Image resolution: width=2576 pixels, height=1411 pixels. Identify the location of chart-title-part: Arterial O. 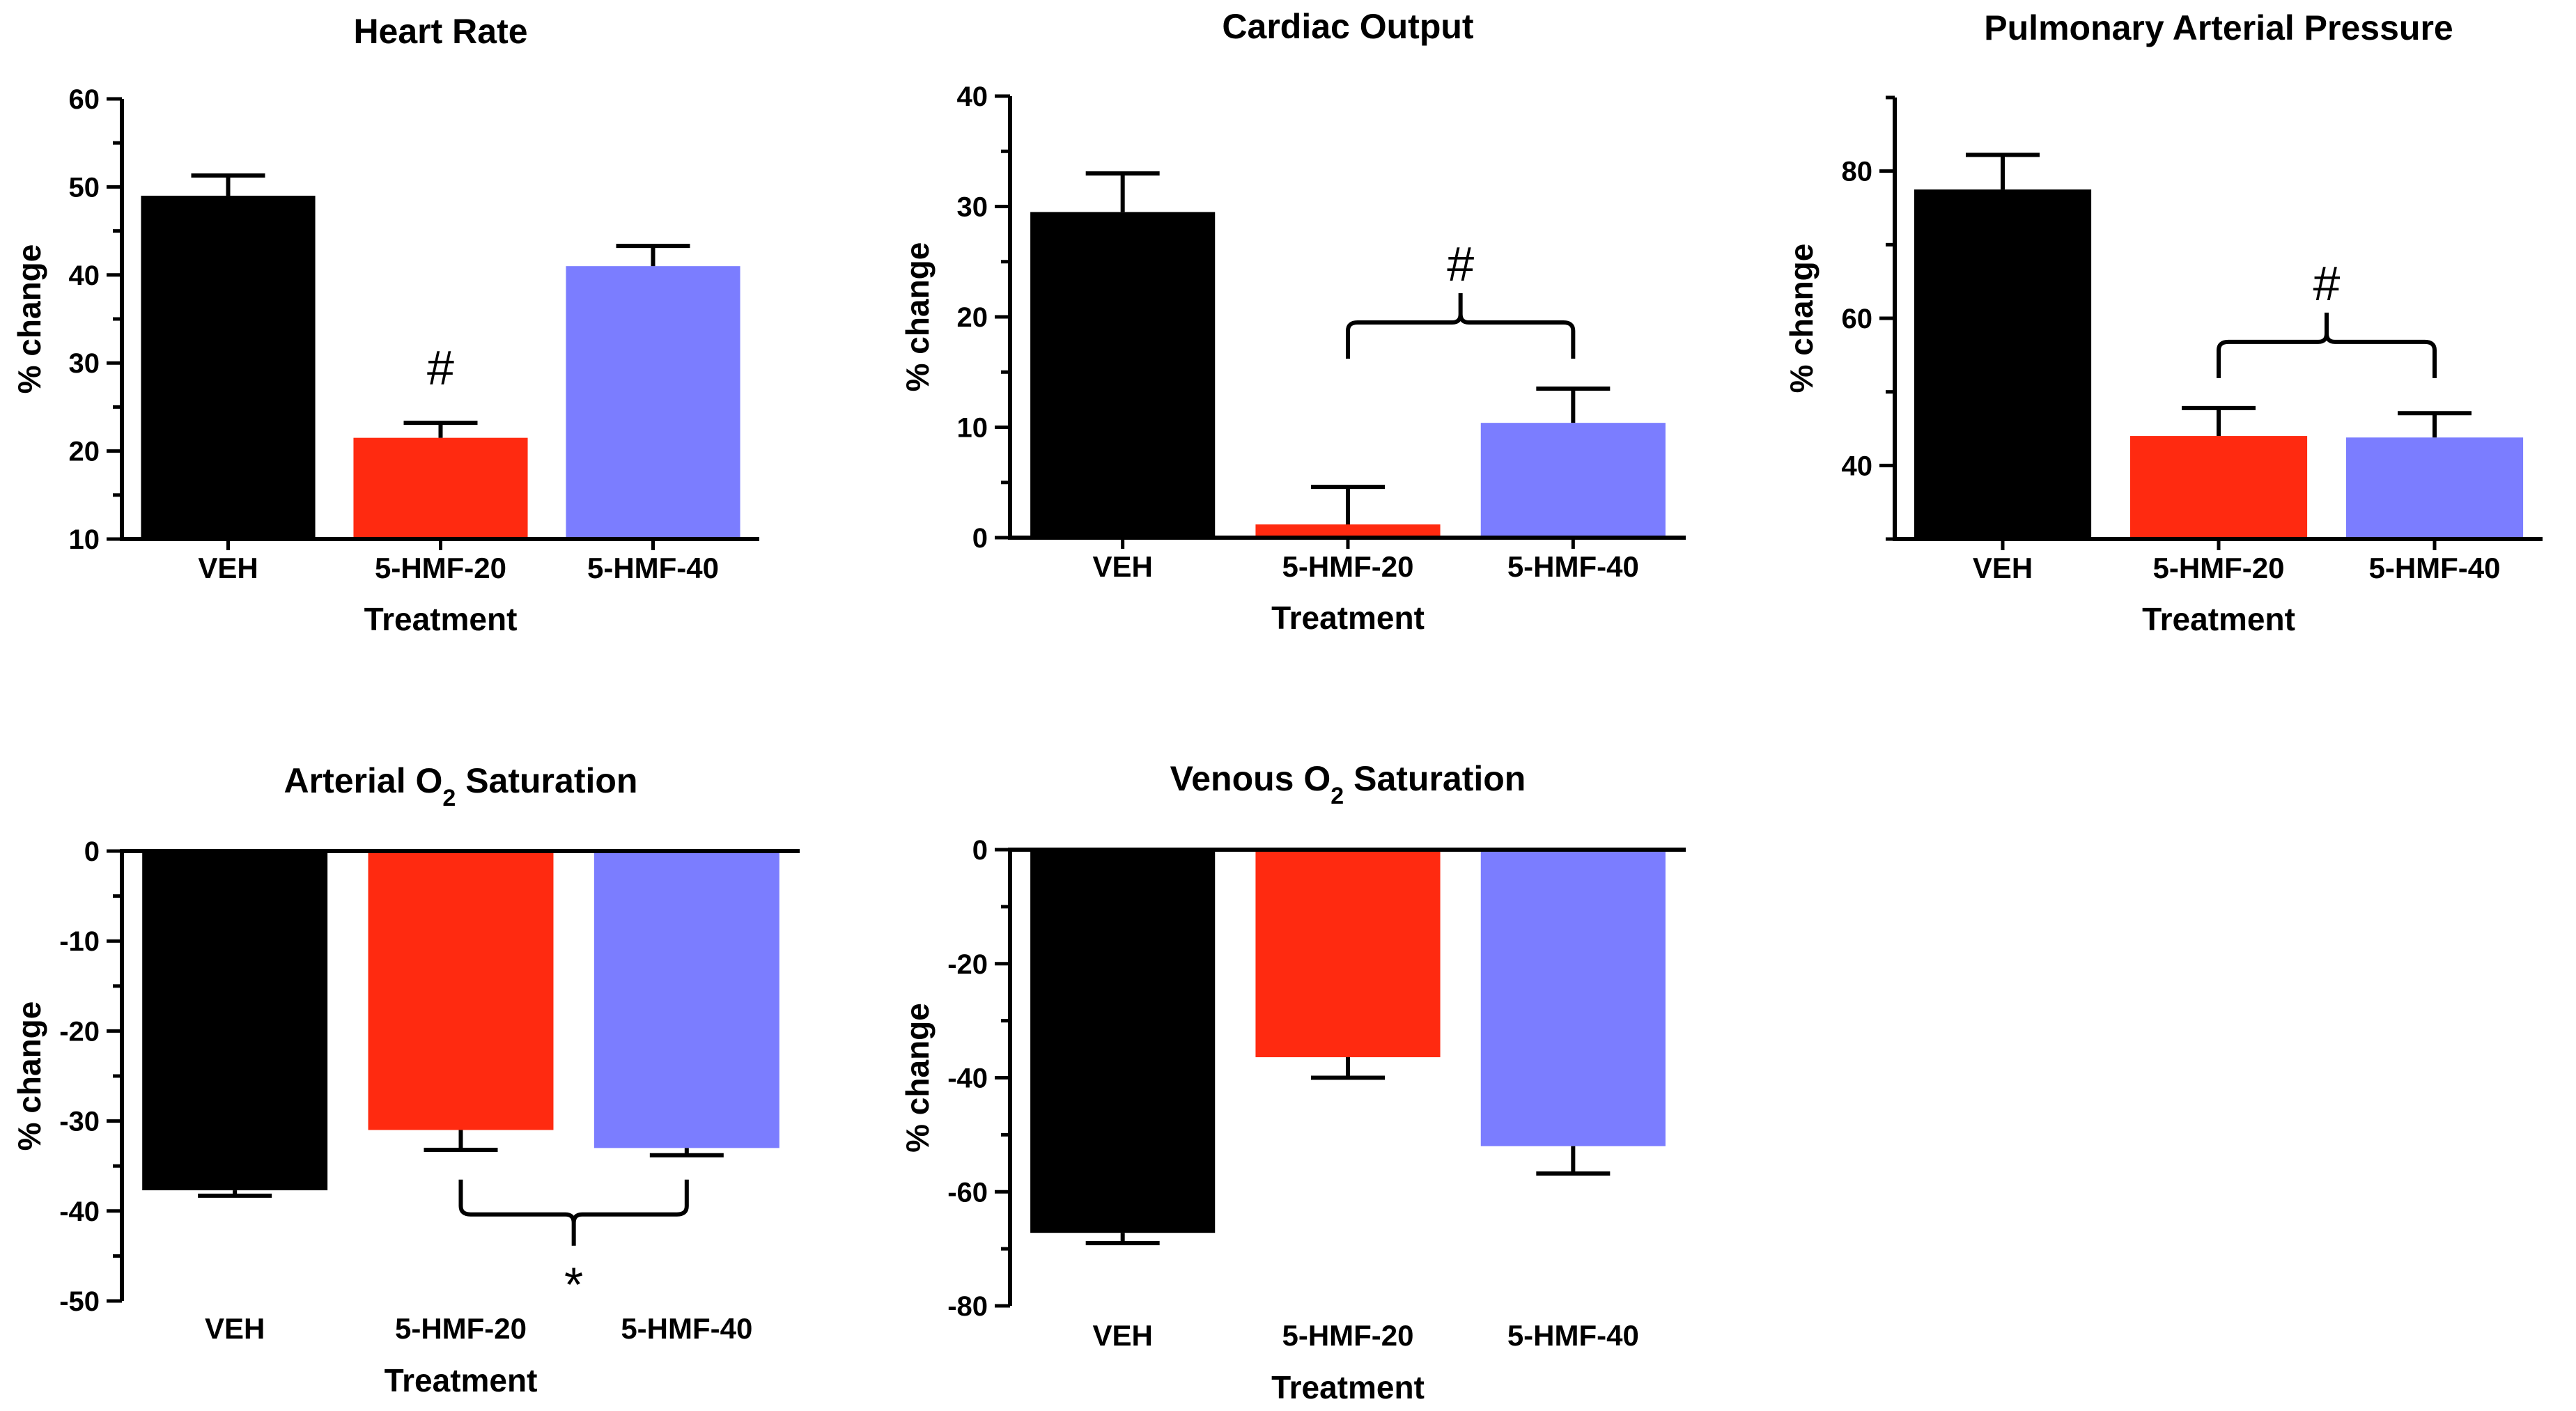
(363, 780).